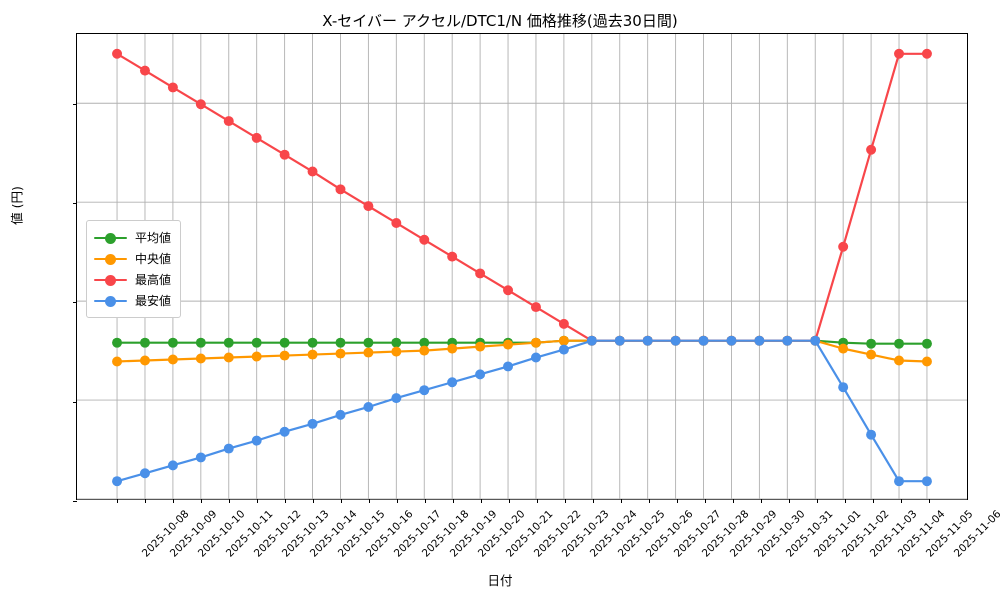 This screenshot has width=1000, height=600. I want to click on legend-label: 最高値, so click(153, 280).